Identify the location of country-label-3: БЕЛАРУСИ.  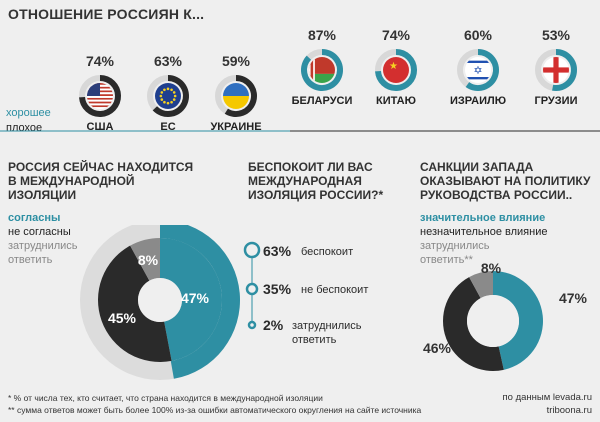
(322, 101).